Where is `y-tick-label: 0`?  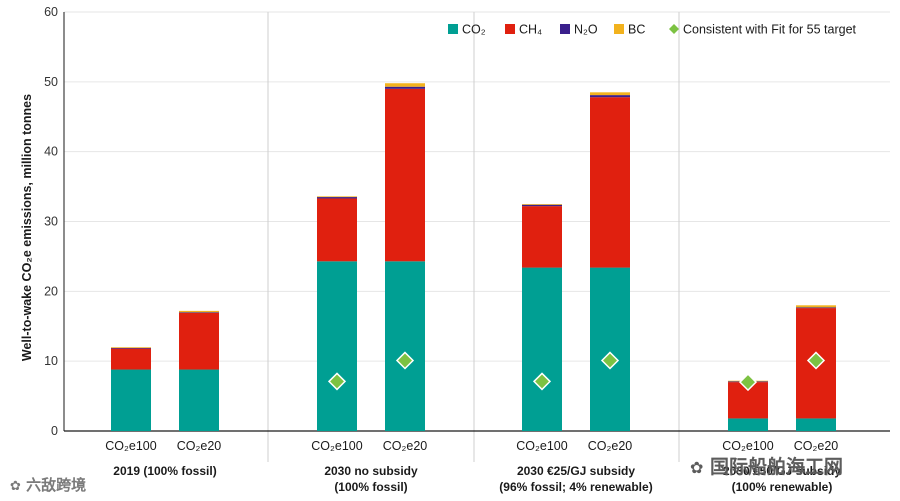
y-tick-label: 0 is located at coordinates (54, 431).